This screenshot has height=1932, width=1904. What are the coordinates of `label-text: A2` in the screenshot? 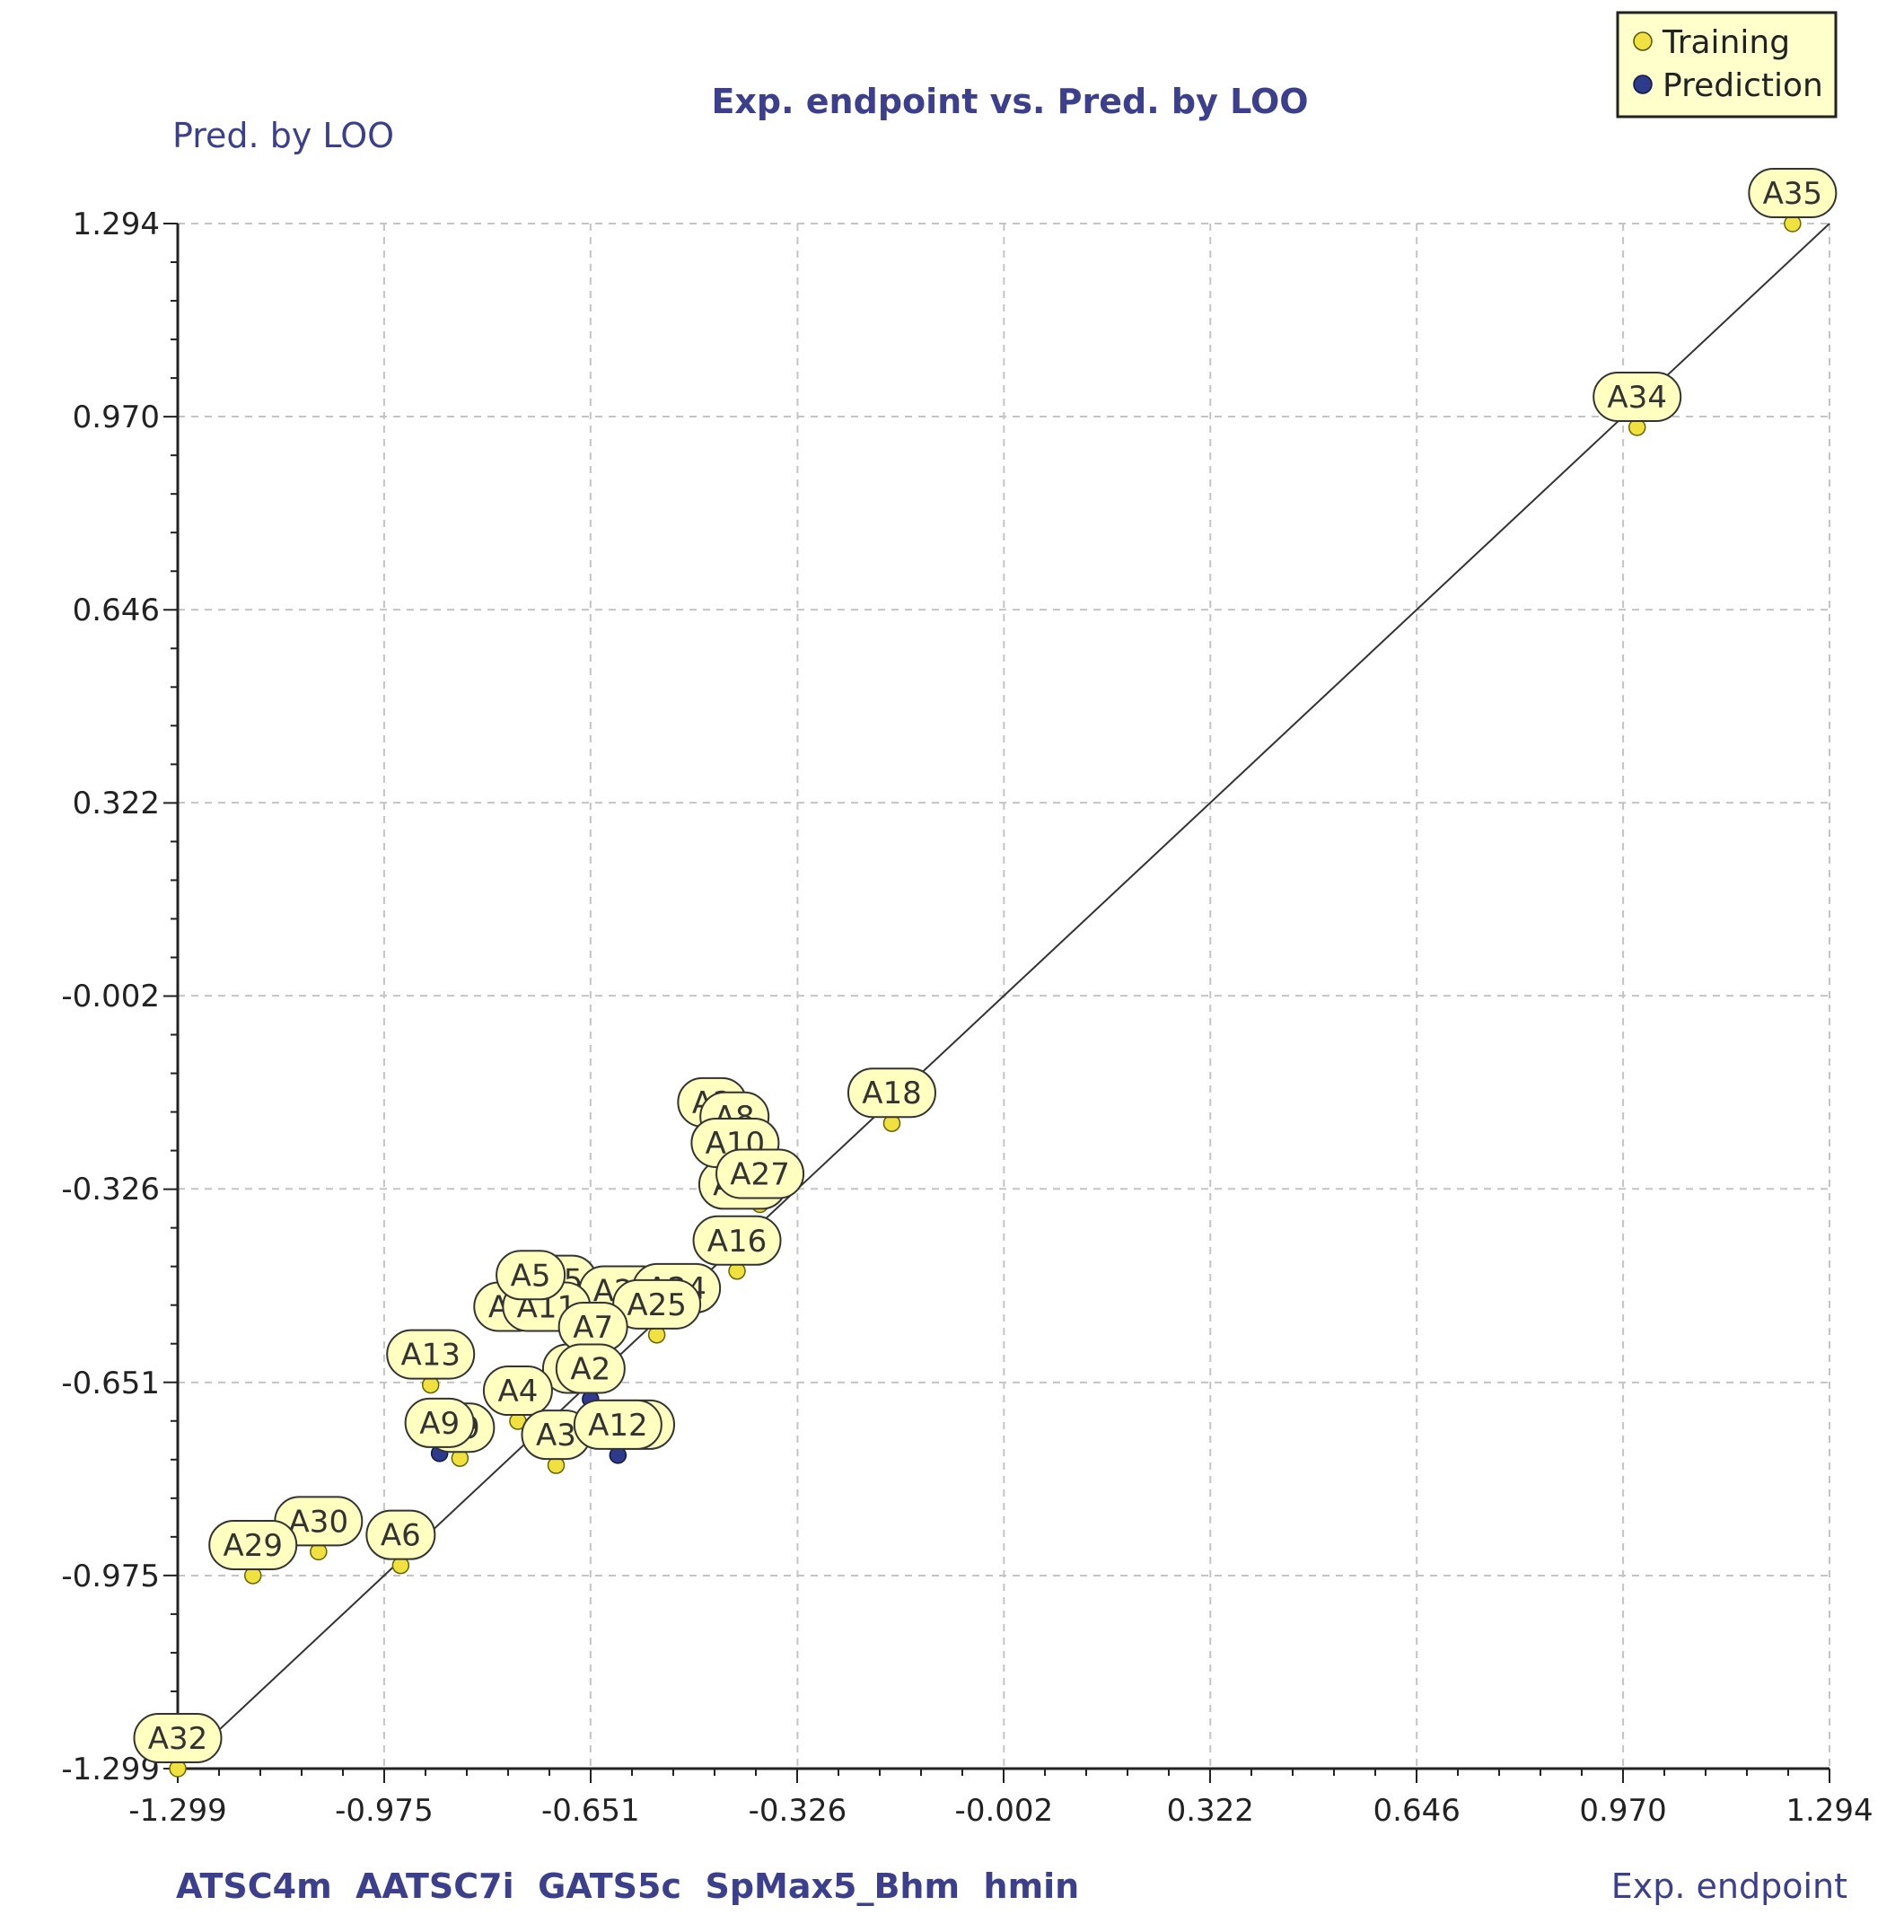 It's located at (590, 1369).